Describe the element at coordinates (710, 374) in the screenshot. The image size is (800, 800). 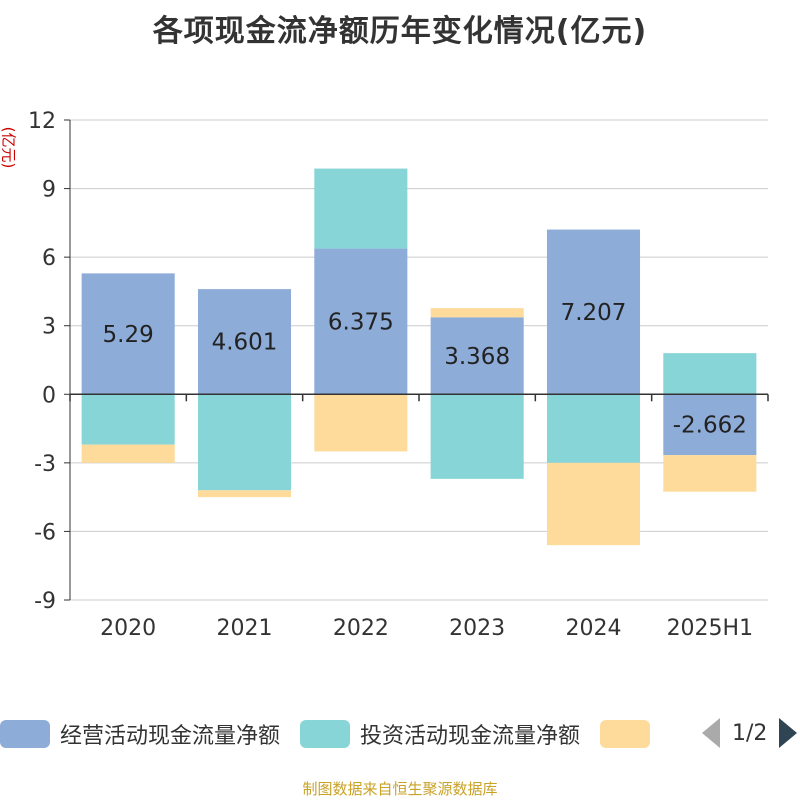
I see `bar-series1-2025H1` at that location.